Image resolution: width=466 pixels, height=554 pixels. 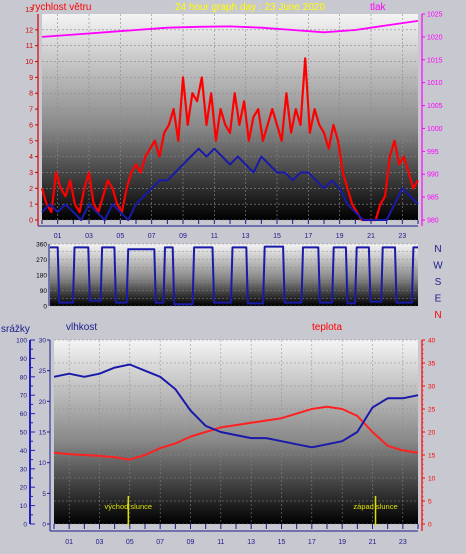 I want to click on humidity-x-tick-label: 21, so click(x=373, y=542).